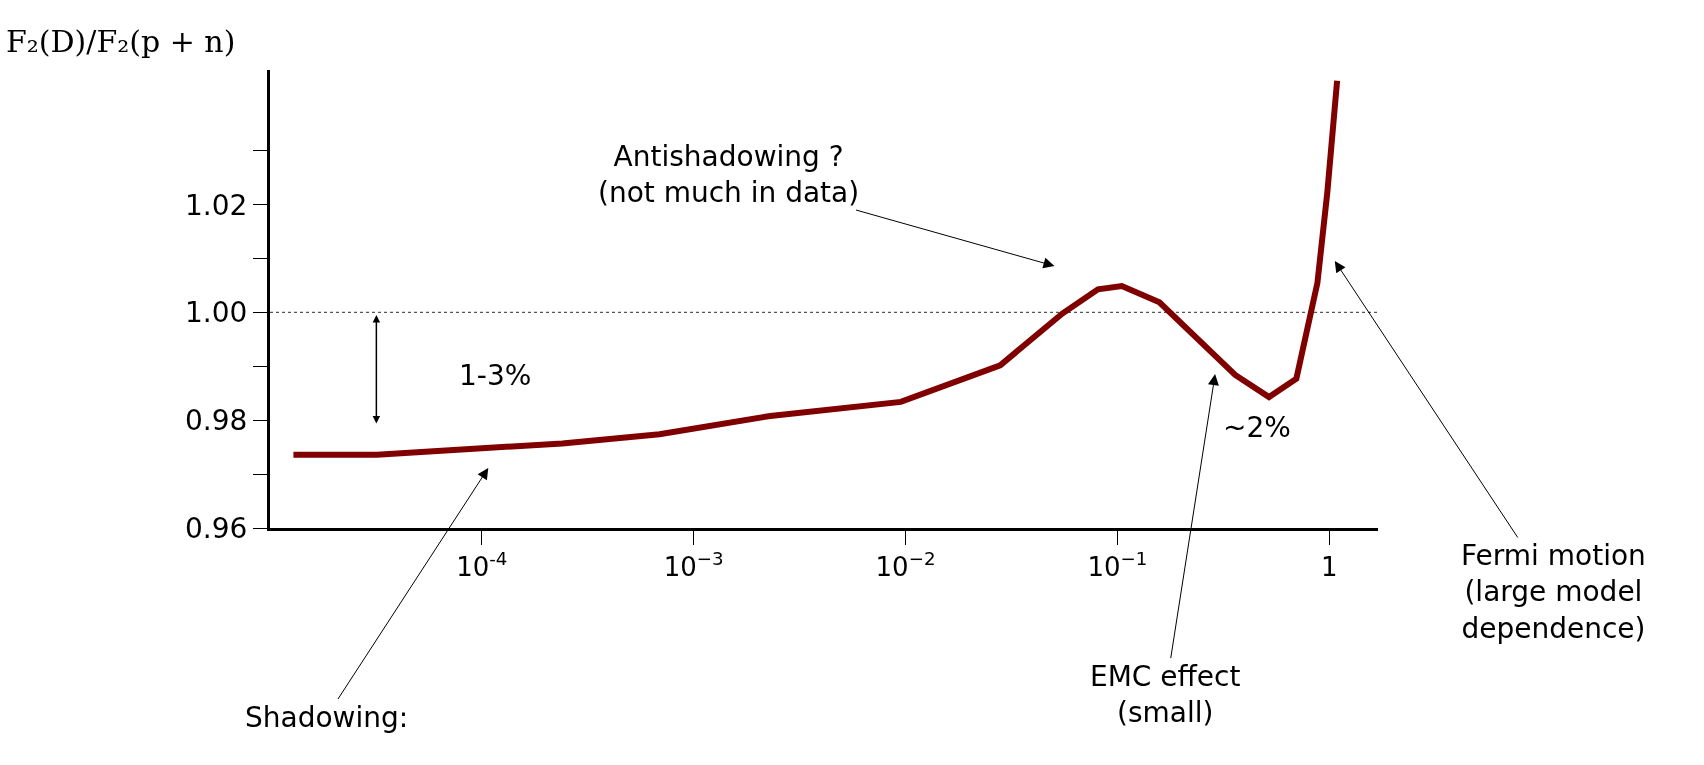 The width and height of the screenshot is (1704, 765). What do you see at coordinates (327, 717) in the screenshot?
I see `text: Shadowing:` at bounding box center [327, 717].